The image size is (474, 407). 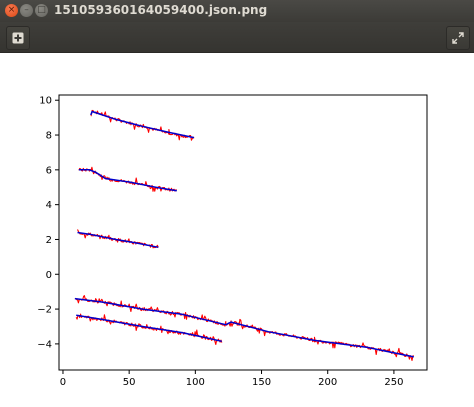 I want to click on expand-icon, so click(x=458, y=38).